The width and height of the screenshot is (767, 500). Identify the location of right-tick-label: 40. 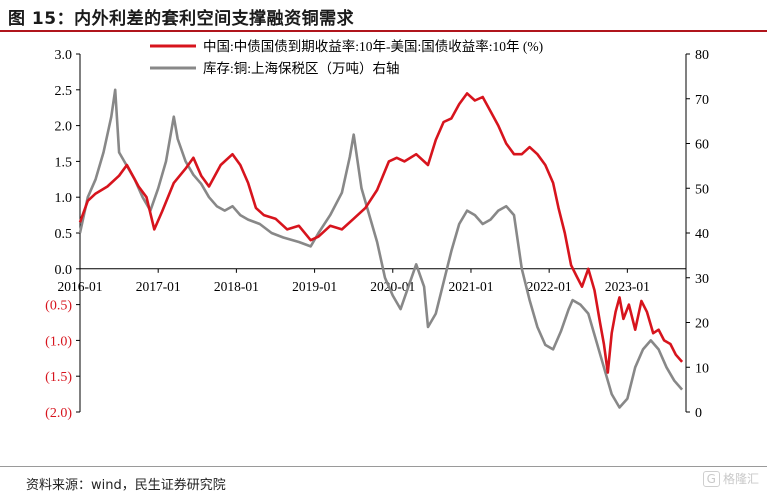
(702, 234).